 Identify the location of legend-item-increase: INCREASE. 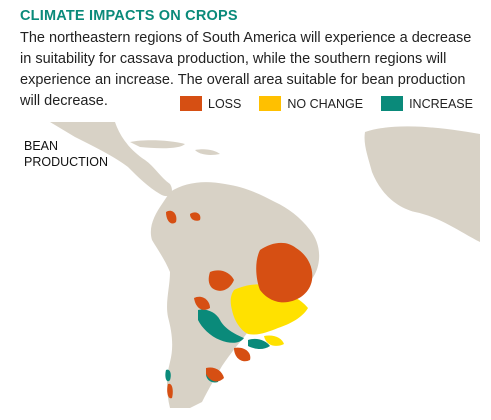
(427, 103).